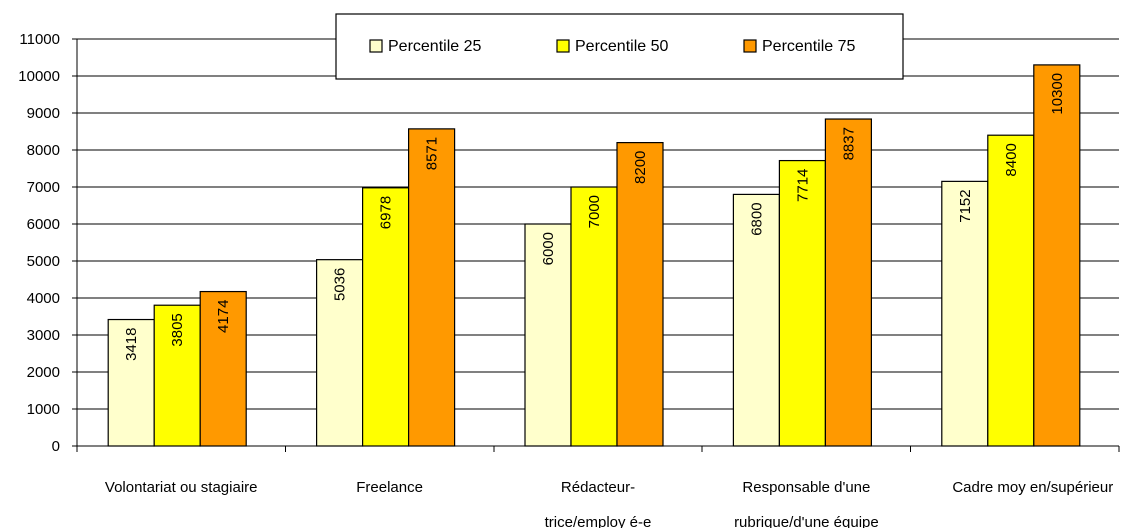  Describe the element at coordinates (43, 372) in the screenshot. I see `y-tick-label: 2000` at that location.